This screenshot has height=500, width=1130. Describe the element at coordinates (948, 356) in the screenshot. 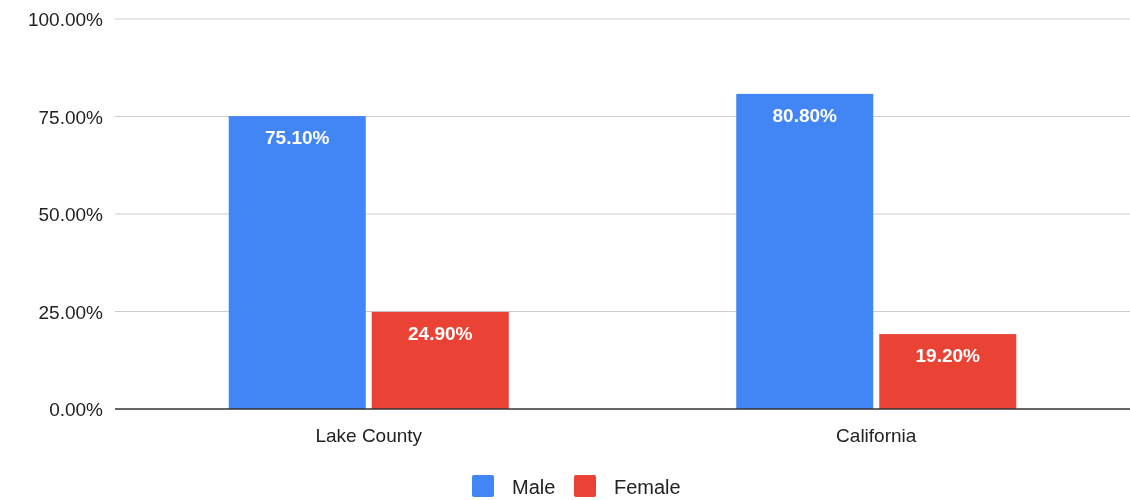

I see `data-label: 19.20%` at that location.